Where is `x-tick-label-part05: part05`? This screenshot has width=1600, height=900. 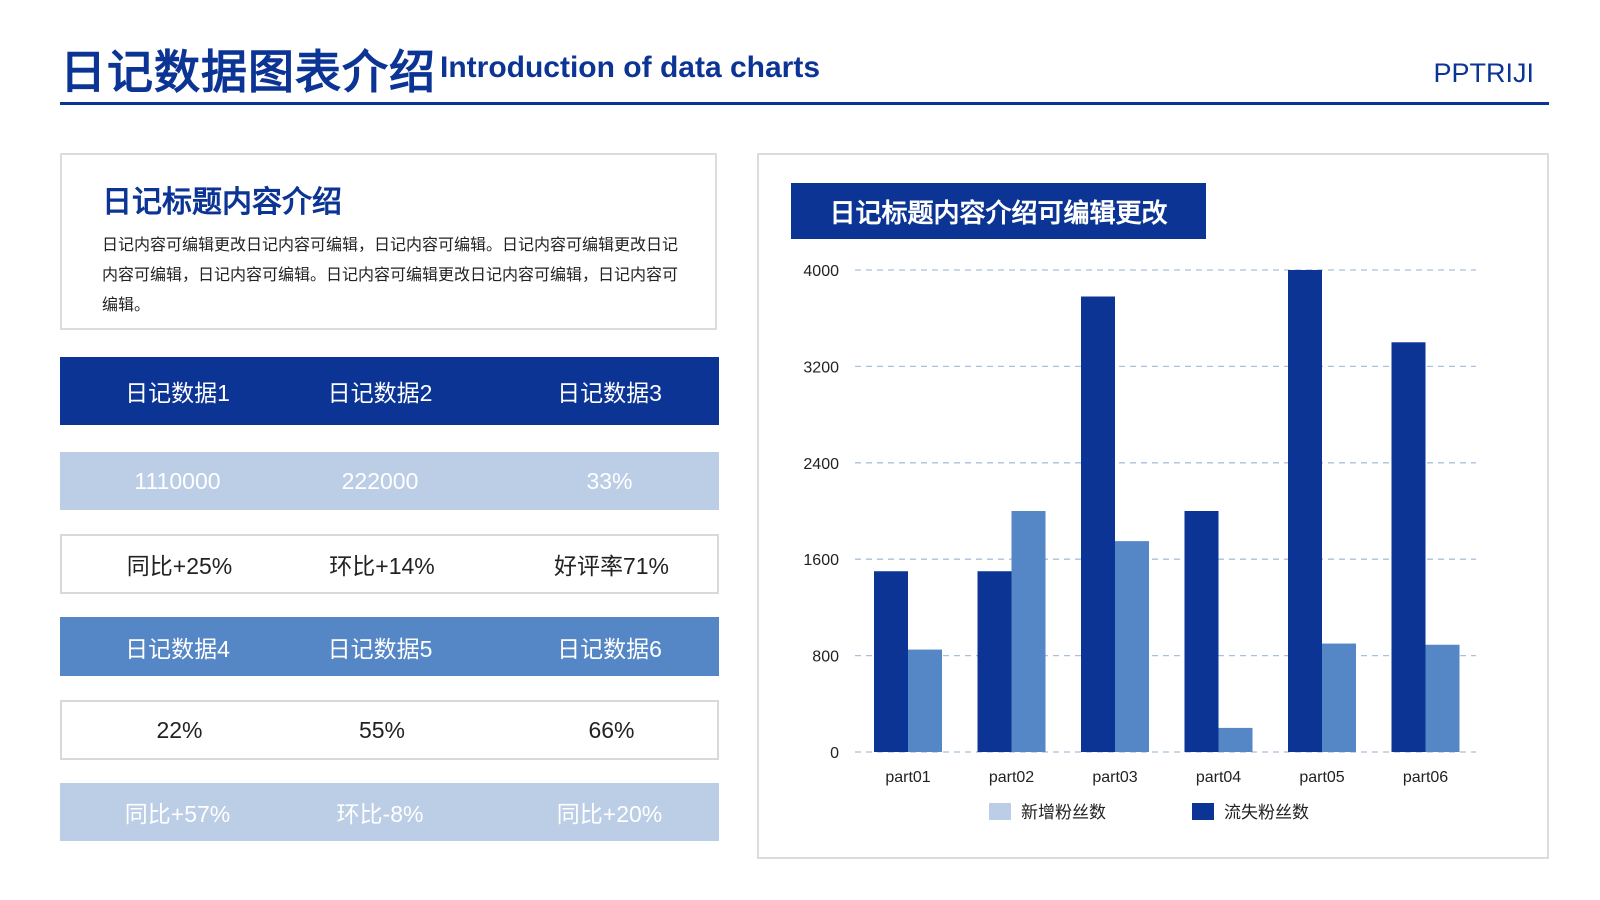 x-tick-label-part05: part05 is located at coordinates (1321, 777).